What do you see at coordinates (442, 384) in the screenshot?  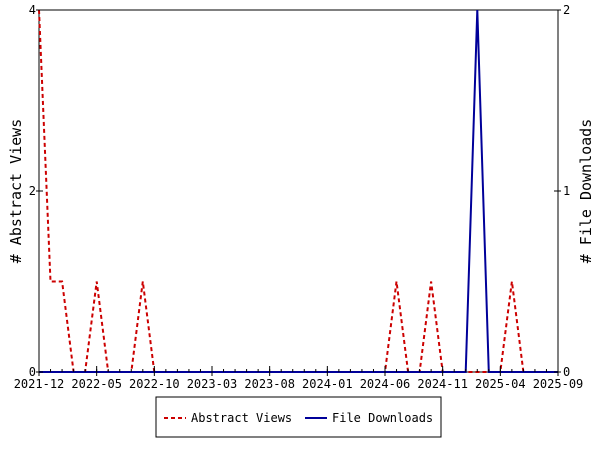 I see `x-tick-label: 2024-11` at bounding box center [442, 384].